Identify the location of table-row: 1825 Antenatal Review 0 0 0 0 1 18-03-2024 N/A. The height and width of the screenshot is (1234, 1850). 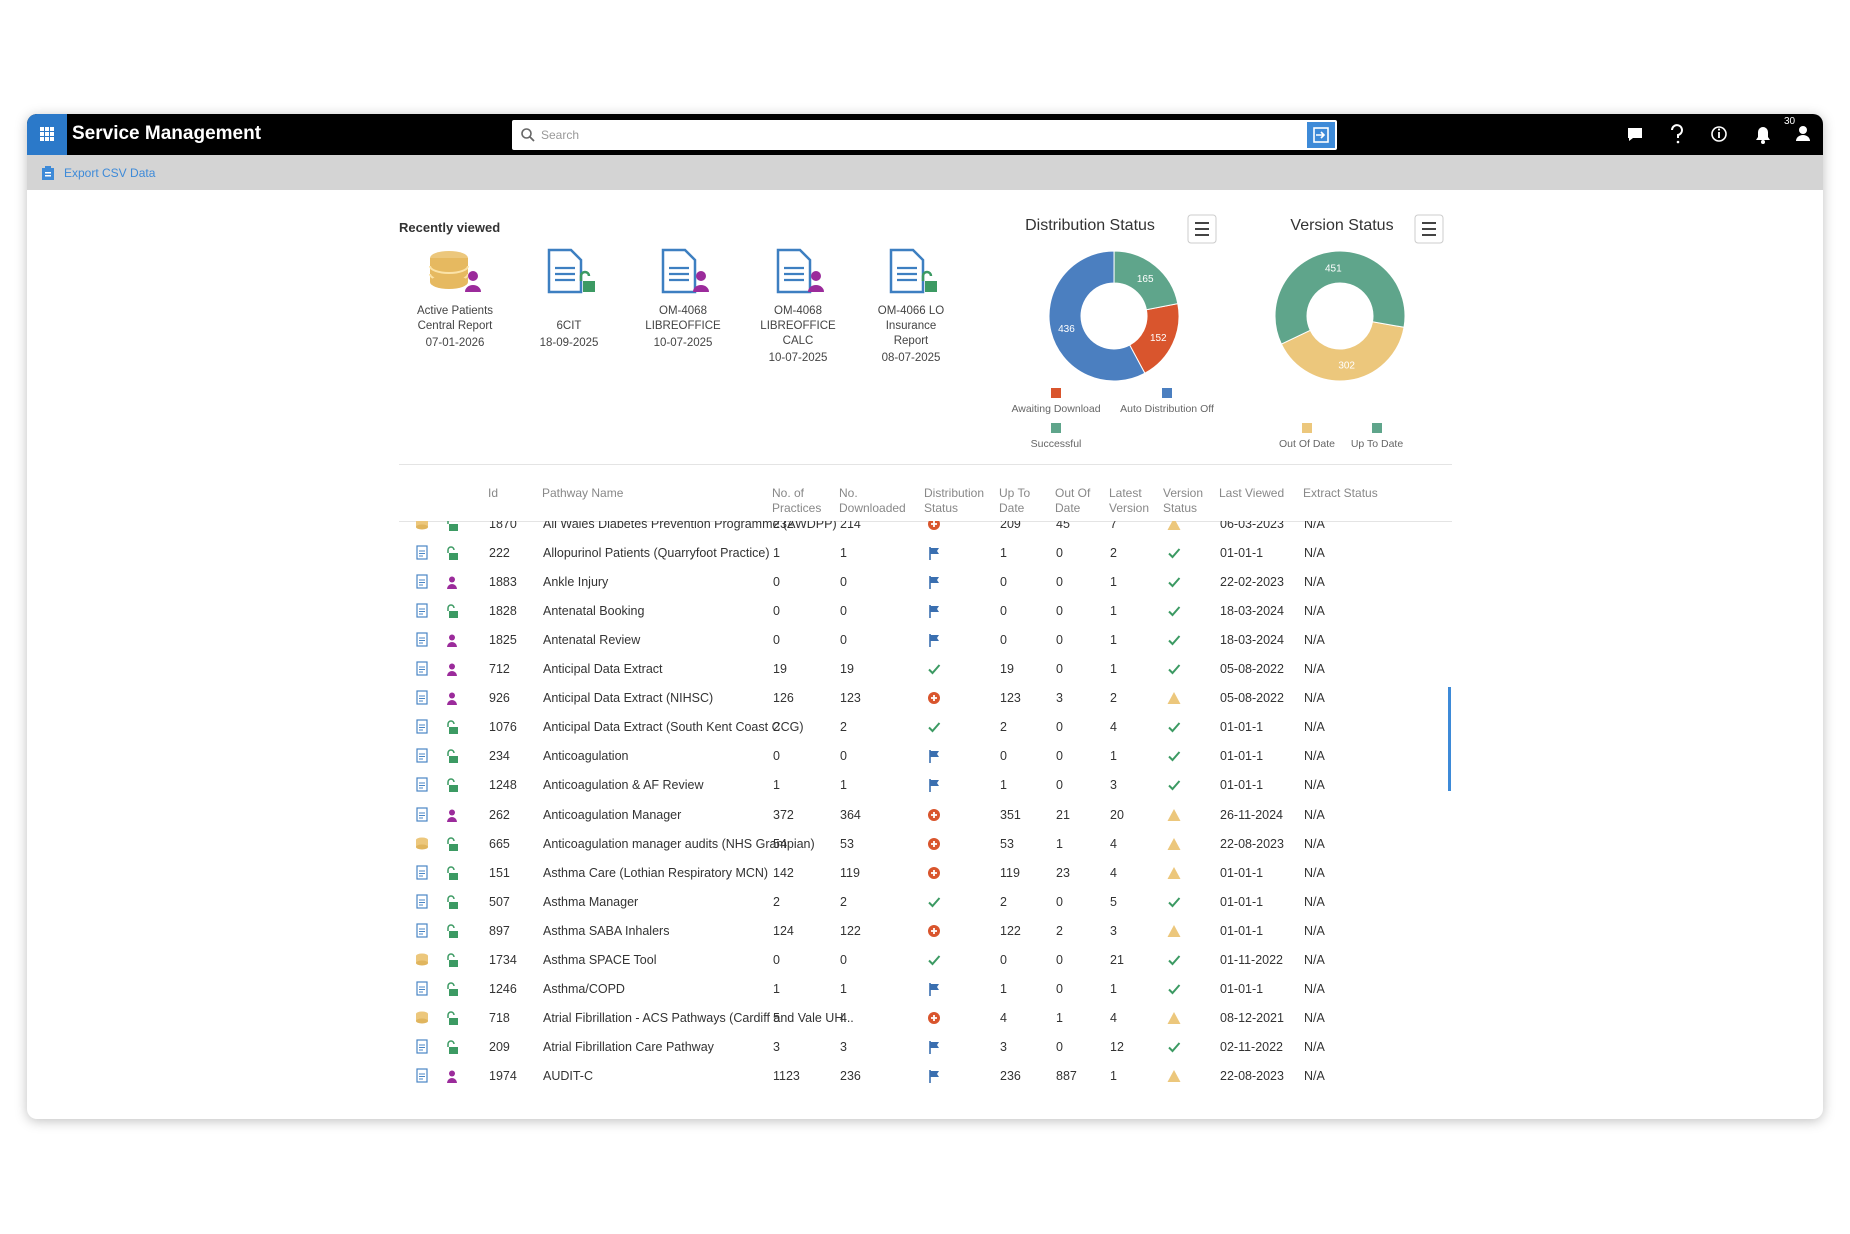
(925, 640).